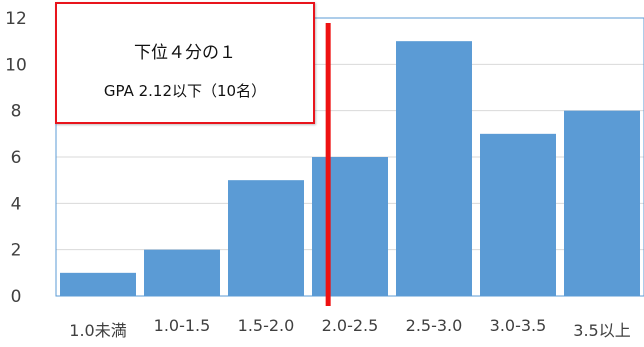  Describe the element at coordinates (518, 325) in the screenshot. I see `x-tick-label: 3.0-3.5` at that location.